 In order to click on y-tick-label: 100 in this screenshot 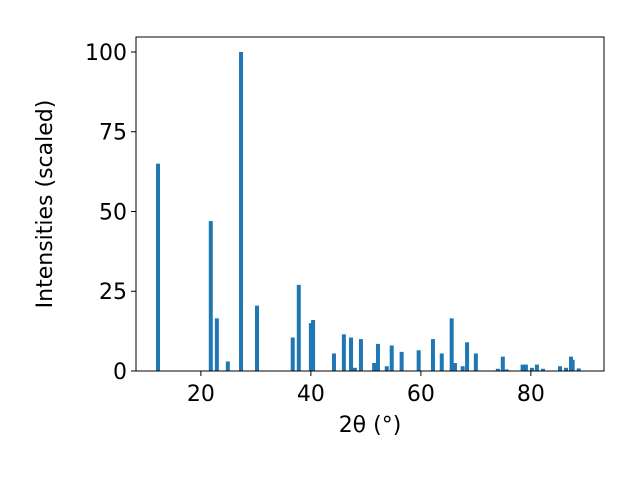, I will do `click(106, 53)`.